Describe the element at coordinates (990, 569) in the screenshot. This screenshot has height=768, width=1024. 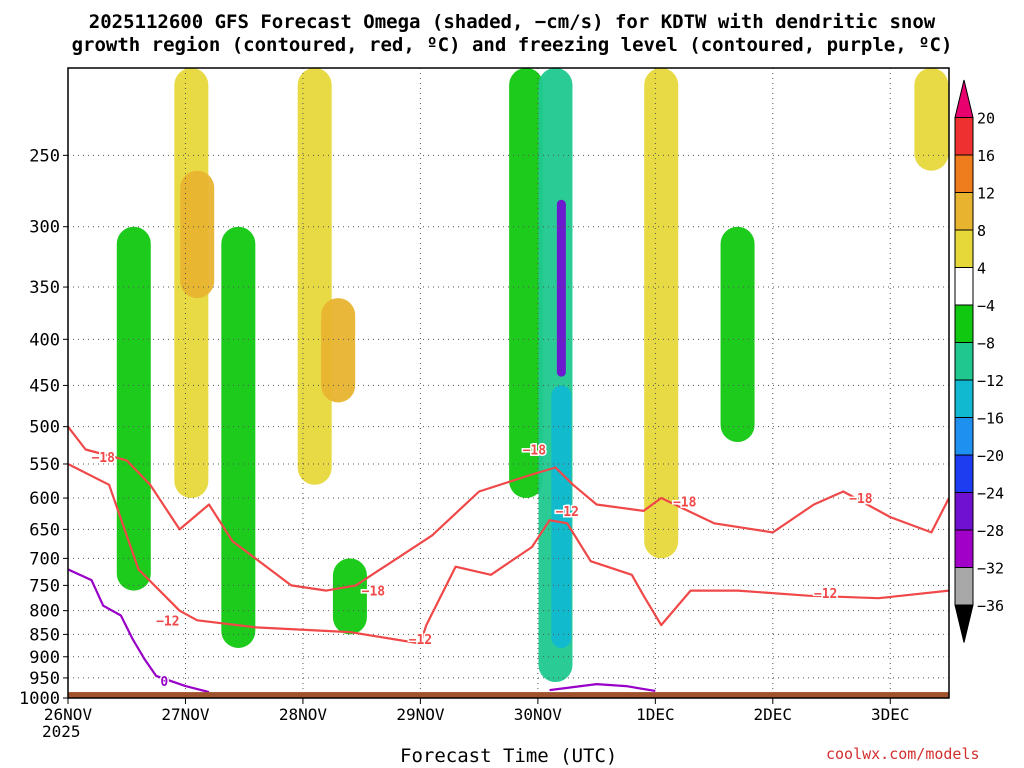
I see `colorbar-label-12: −32` at that location.